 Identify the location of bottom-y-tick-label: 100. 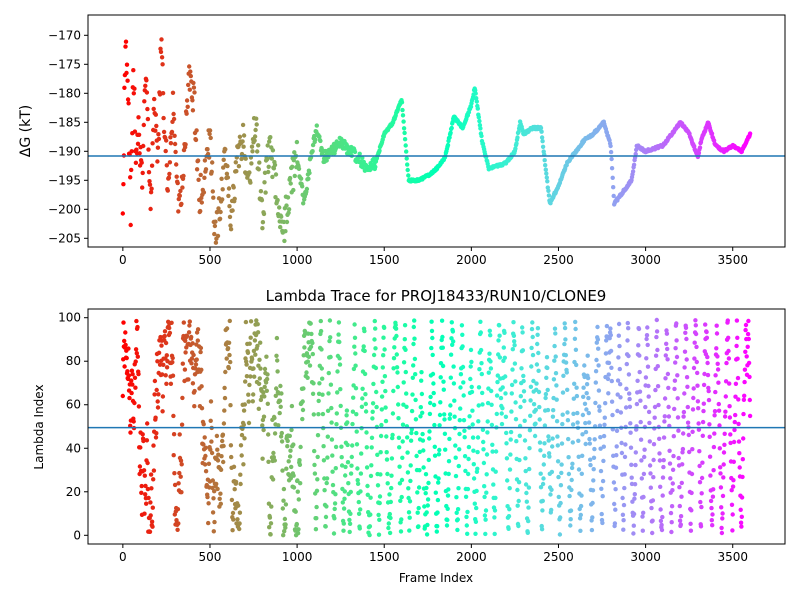
(69, 318).